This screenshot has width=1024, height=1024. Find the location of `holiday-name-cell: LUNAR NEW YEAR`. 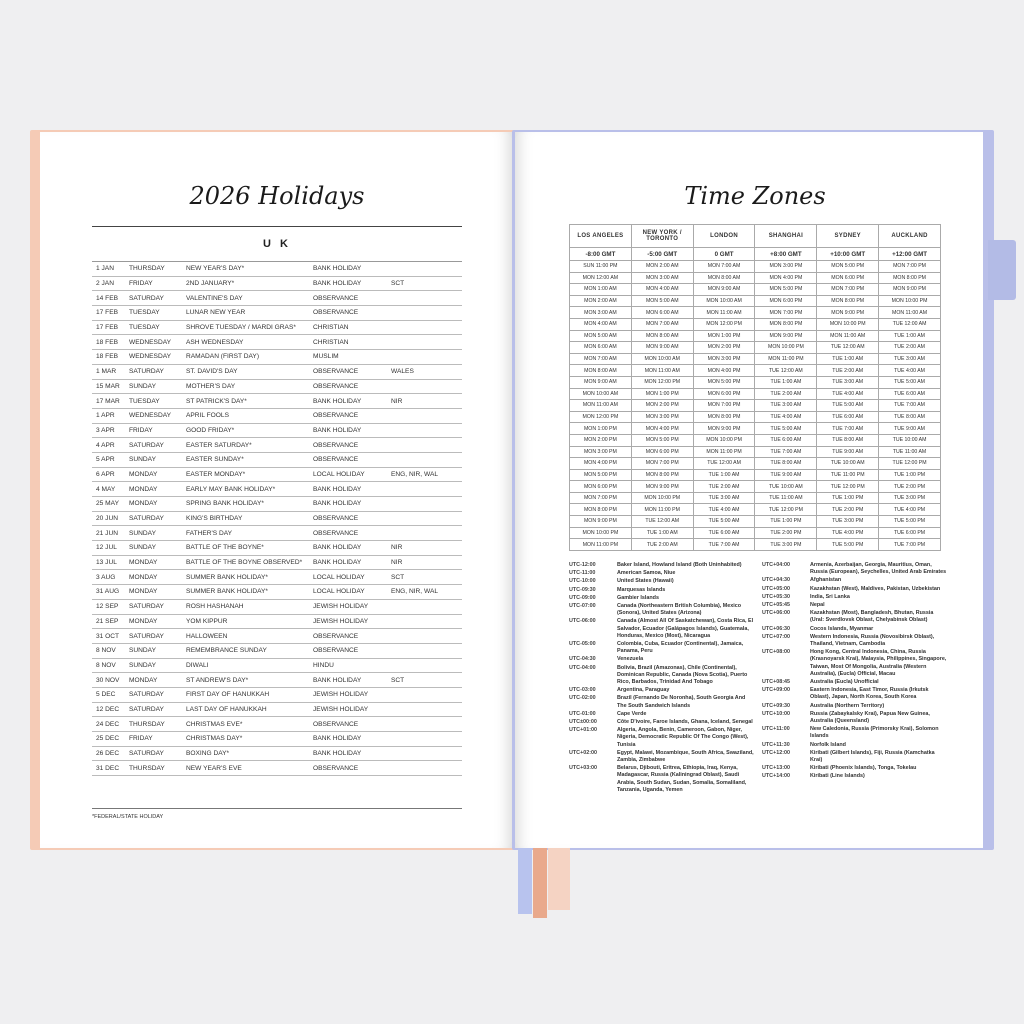

holiday-name-cell: LUNAR NEW YEAR is located at coordinates (216, 313).